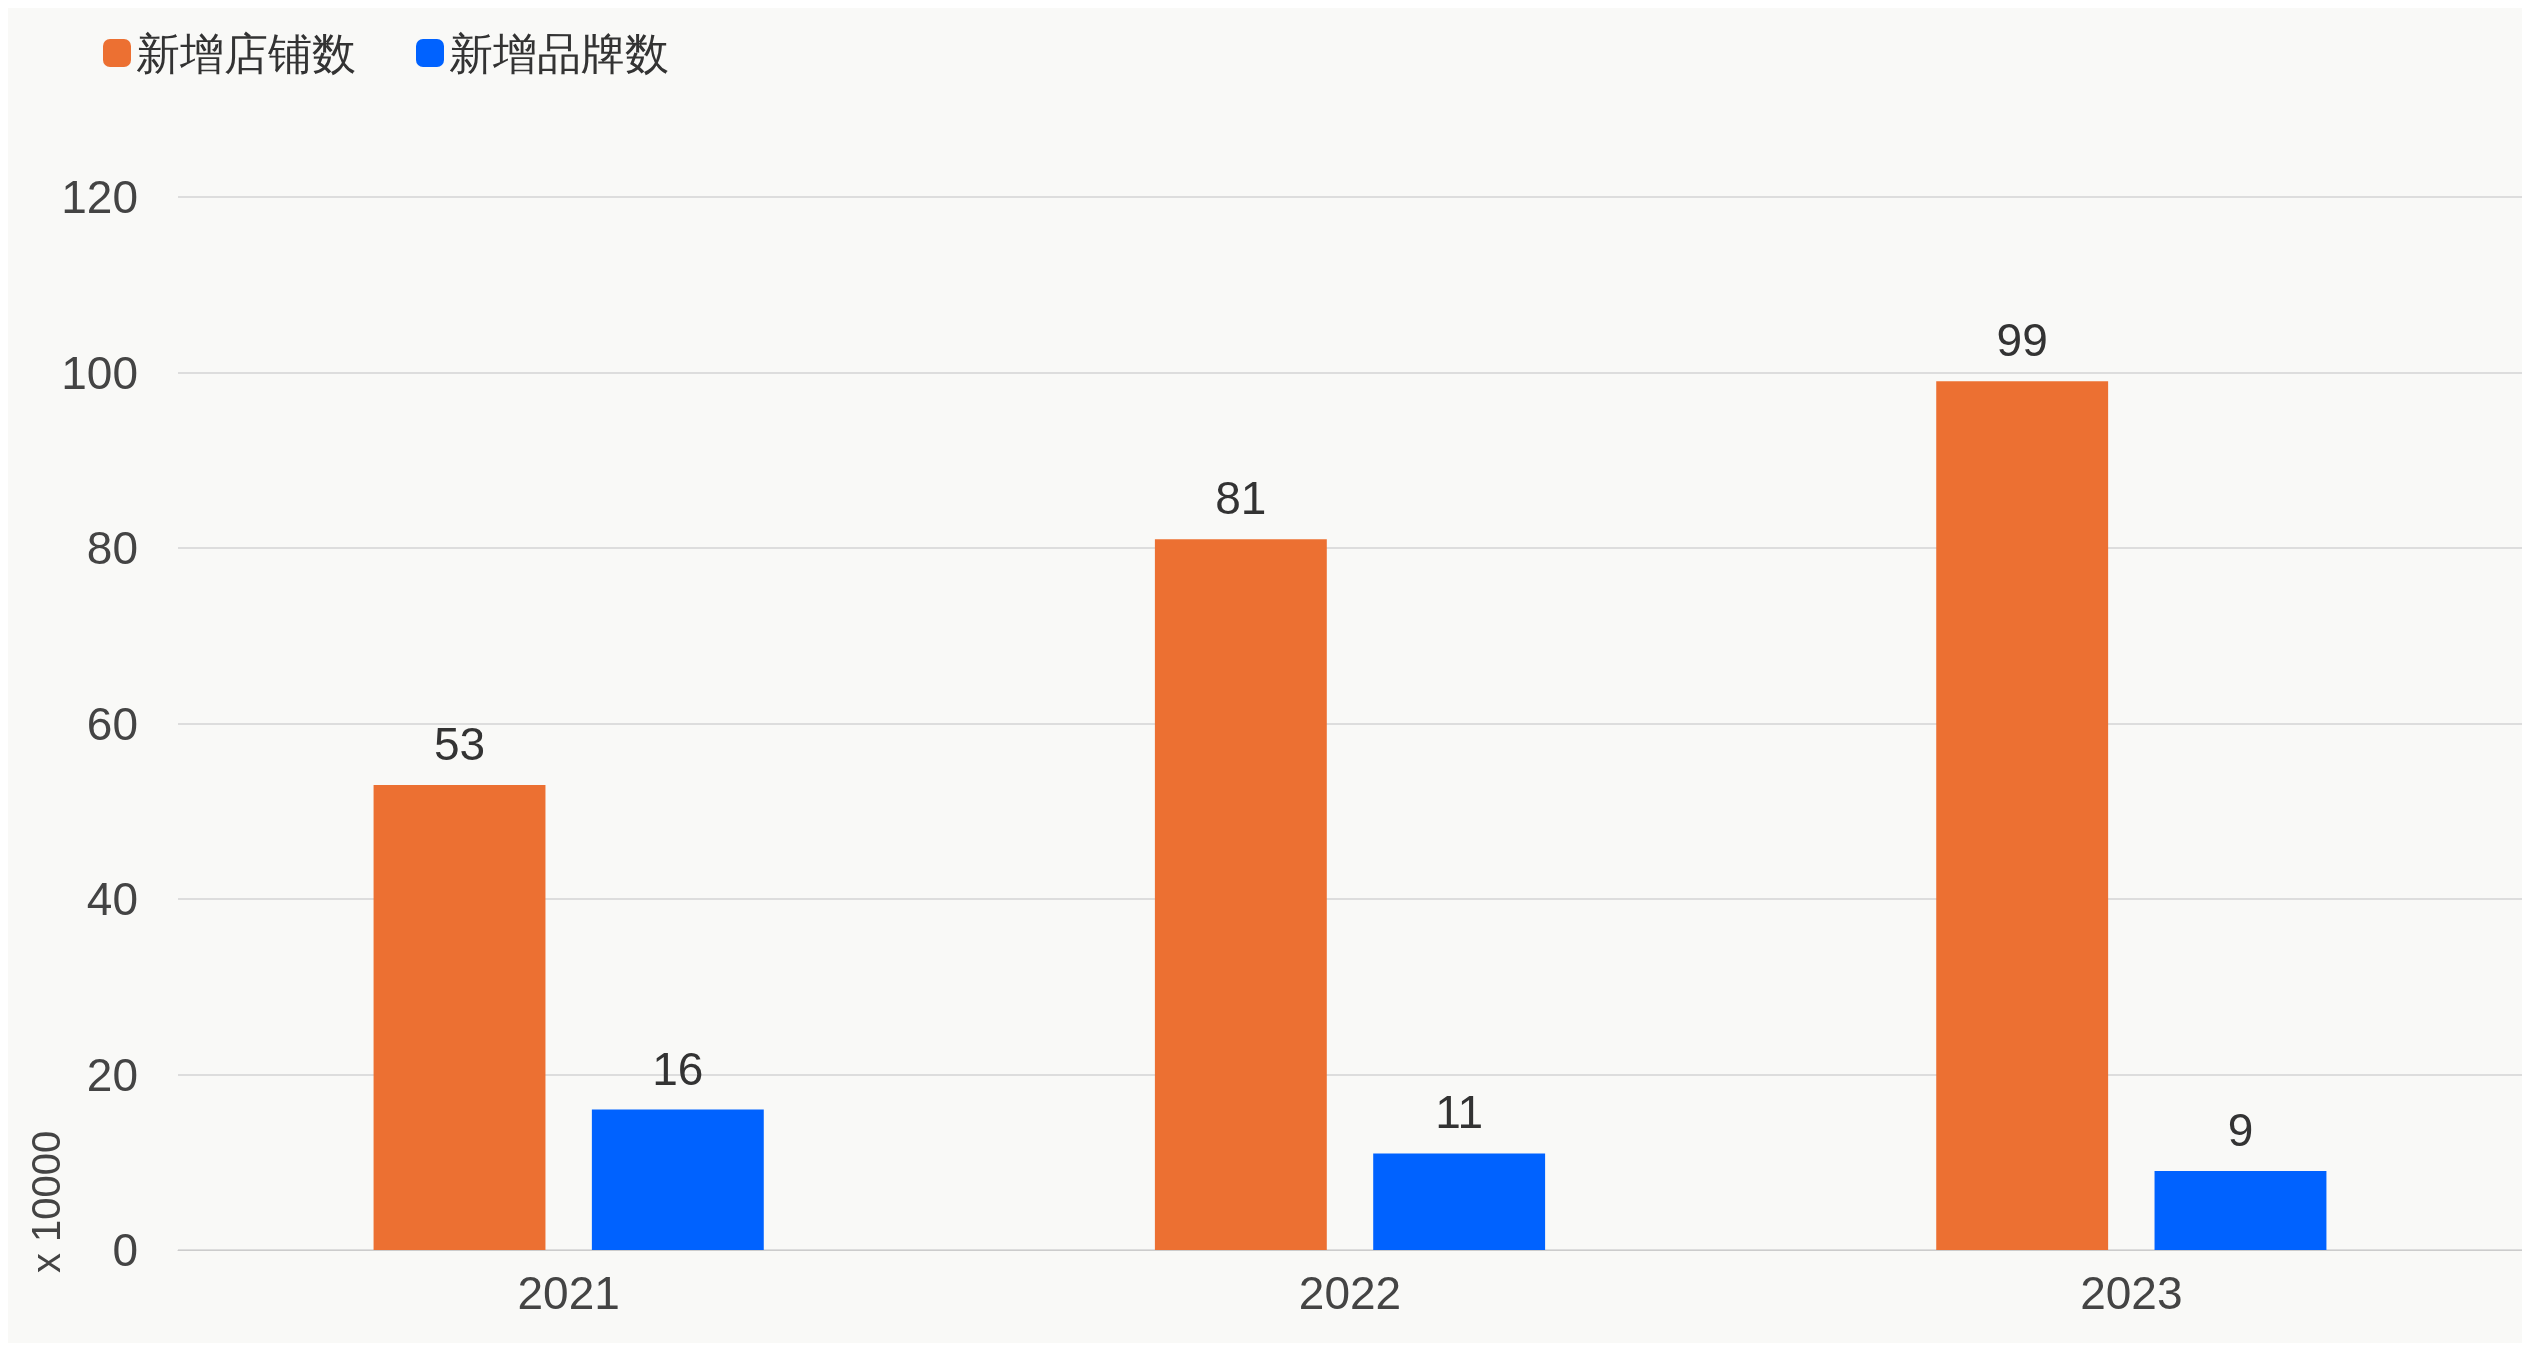 This screenshot has height=1351, width=2530. What do you see at coordinates (112, 723) in the screenshot?
I see `y-tick-label: 60` at bounding box center [112, 723].